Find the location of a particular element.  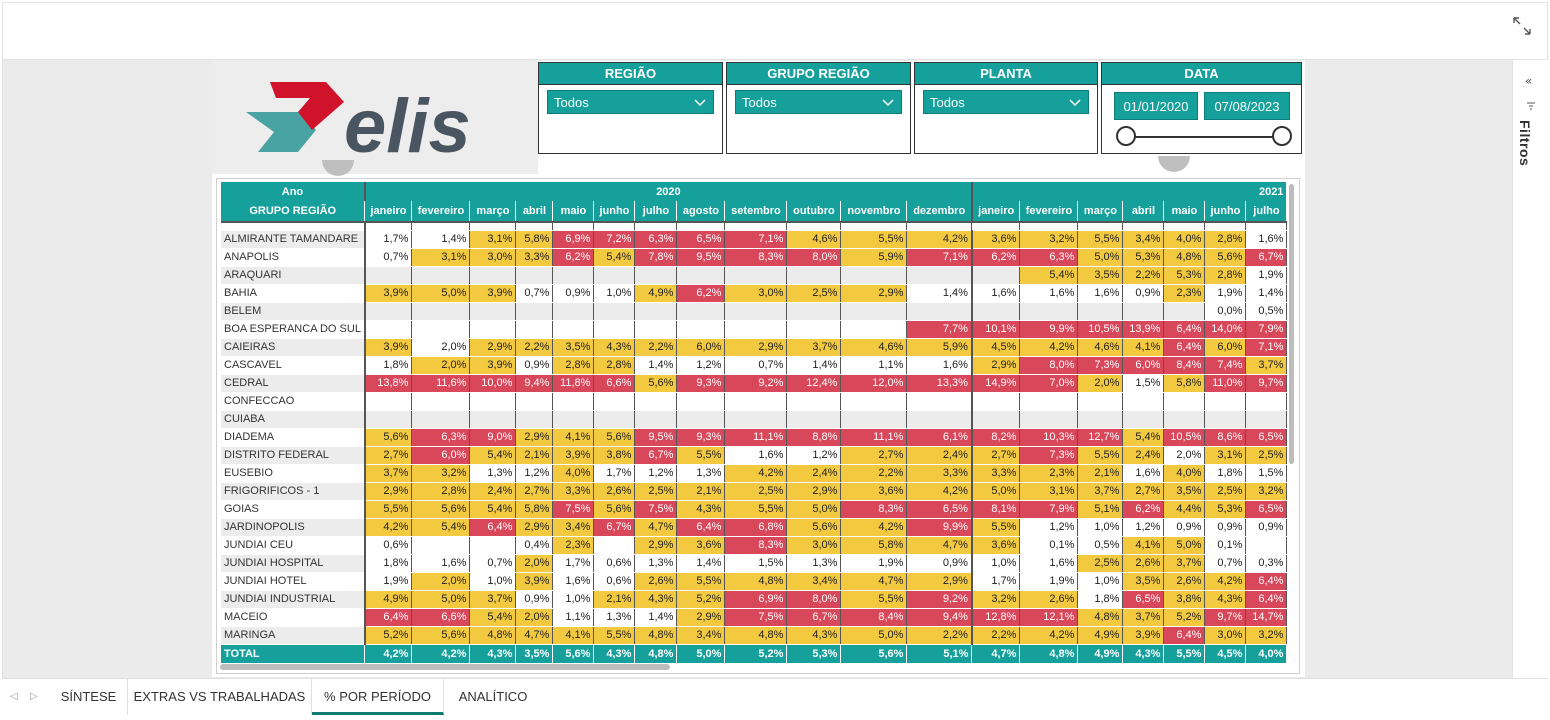

table-cell: 8,4% is located at coordinates (874, 617).